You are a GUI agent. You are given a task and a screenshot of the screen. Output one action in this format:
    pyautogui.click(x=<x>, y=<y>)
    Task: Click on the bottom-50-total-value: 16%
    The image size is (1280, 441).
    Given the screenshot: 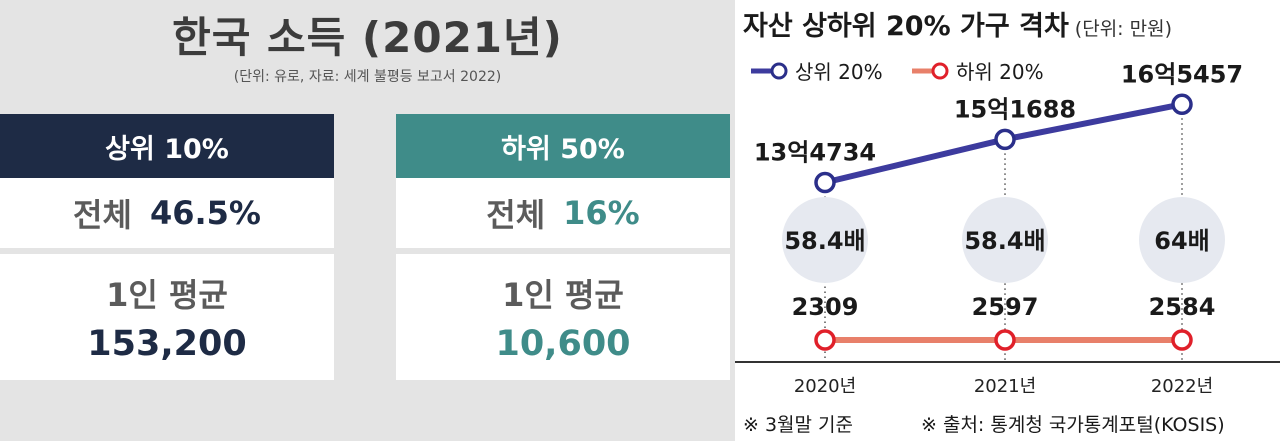 What is the action you would take?
    pyautogui.click(x=601, y=213)
    